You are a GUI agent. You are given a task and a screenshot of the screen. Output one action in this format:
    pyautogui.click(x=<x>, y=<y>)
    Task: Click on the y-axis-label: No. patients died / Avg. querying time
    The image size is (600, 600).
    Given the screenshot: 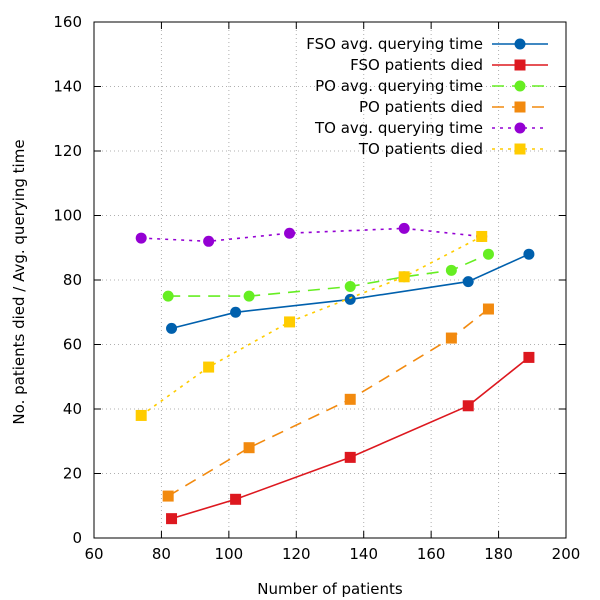 What is the action you would take?
    pyautogui.click(x=19, y=281)
    